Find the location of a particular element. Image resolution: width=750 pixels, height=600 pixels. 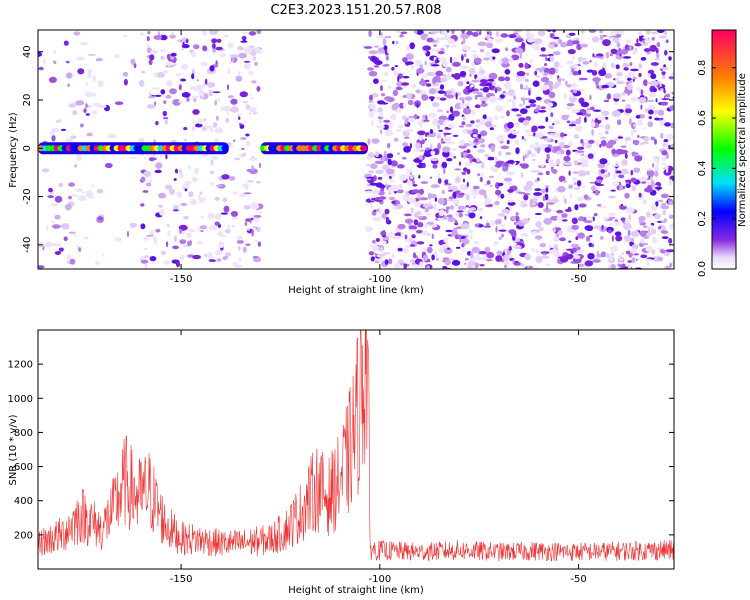

colorbar-label: Normalized spectral amplitude is located at coordinates (742, 150).